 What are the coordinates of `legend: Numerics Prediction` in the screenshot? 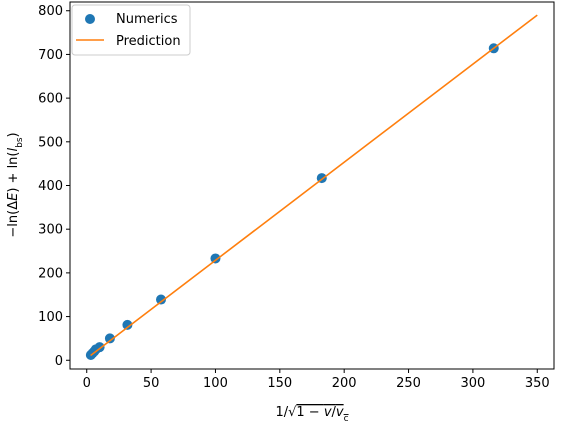 It's located at (131, 30).